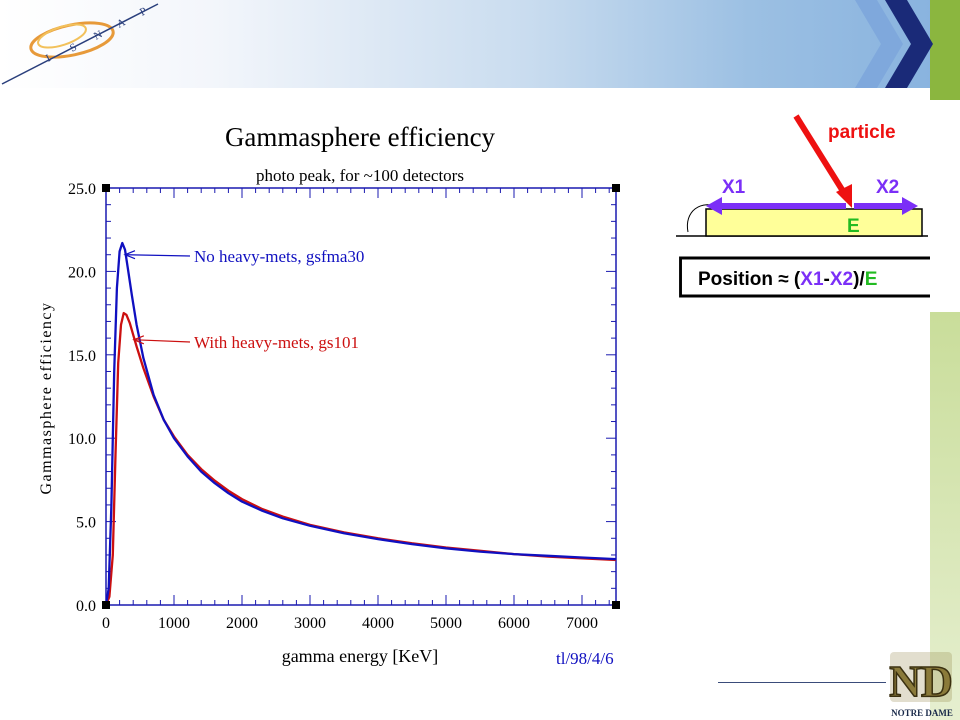 The height and width of the screenshot is (720, 960). Describe the element at coordinates (582, 623) in the screenshot. I see `x-tick-label: 7000` at that location.